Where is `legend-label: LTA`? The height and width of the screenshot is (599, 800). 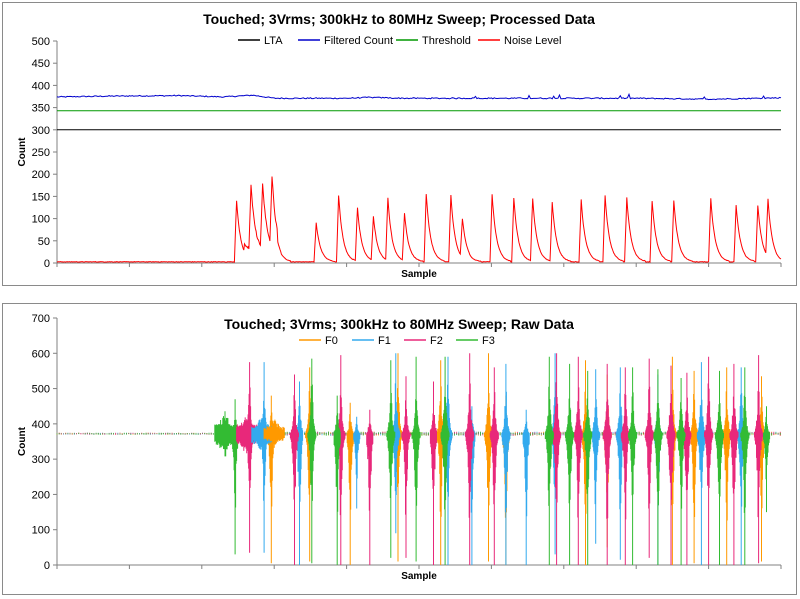
legend-label: LTA is located at coordinates (273, 41).